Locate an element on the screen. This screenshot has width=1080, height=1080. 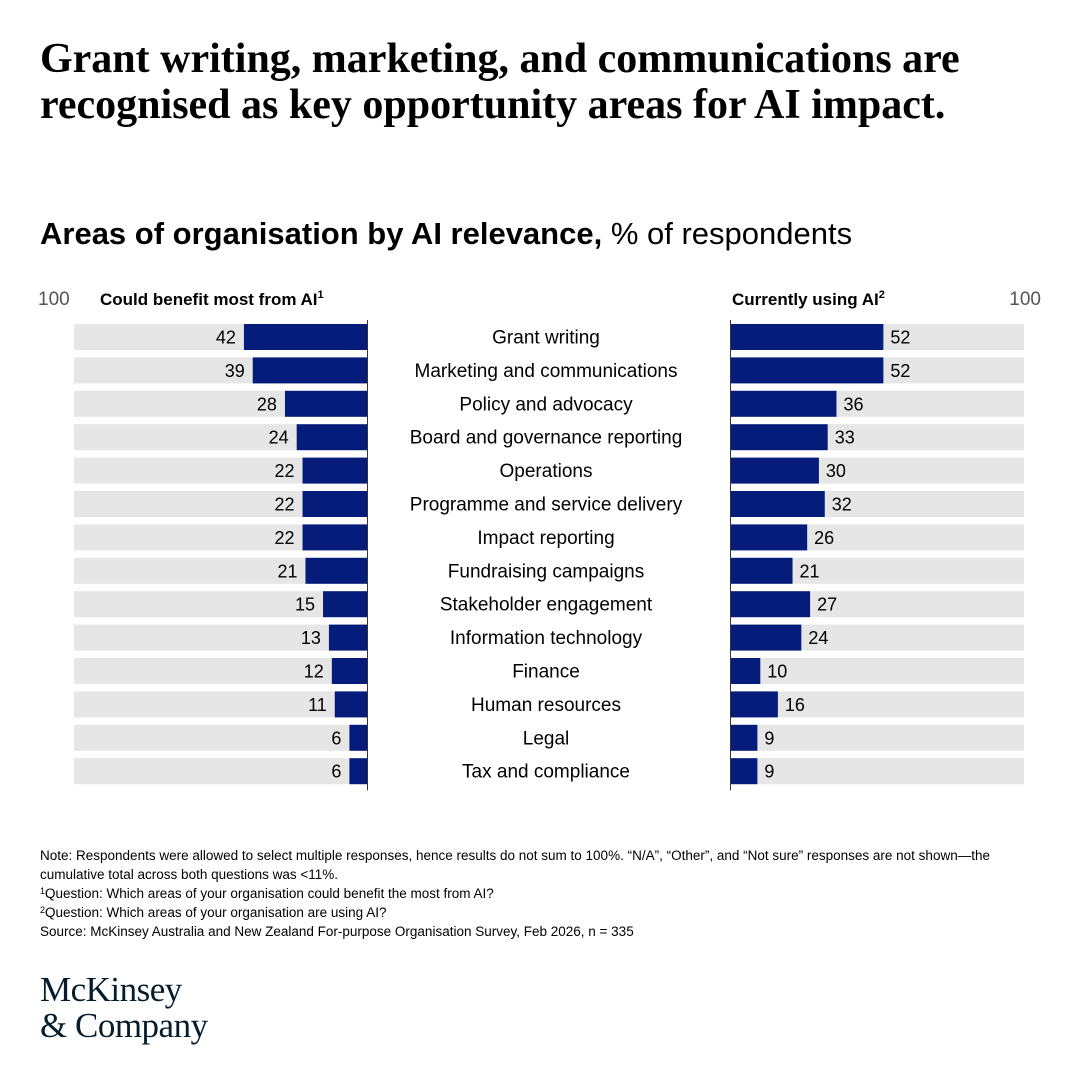
category-label: Tax and compliance is located at coordinates (546, 772).